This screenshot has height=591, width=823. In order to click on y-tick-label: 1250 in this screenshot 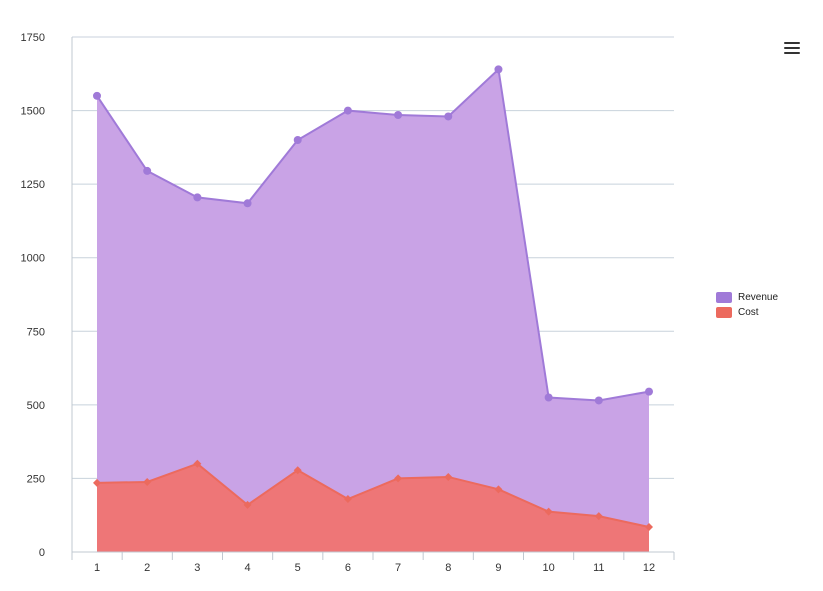, I will do `click(33, 185)`.